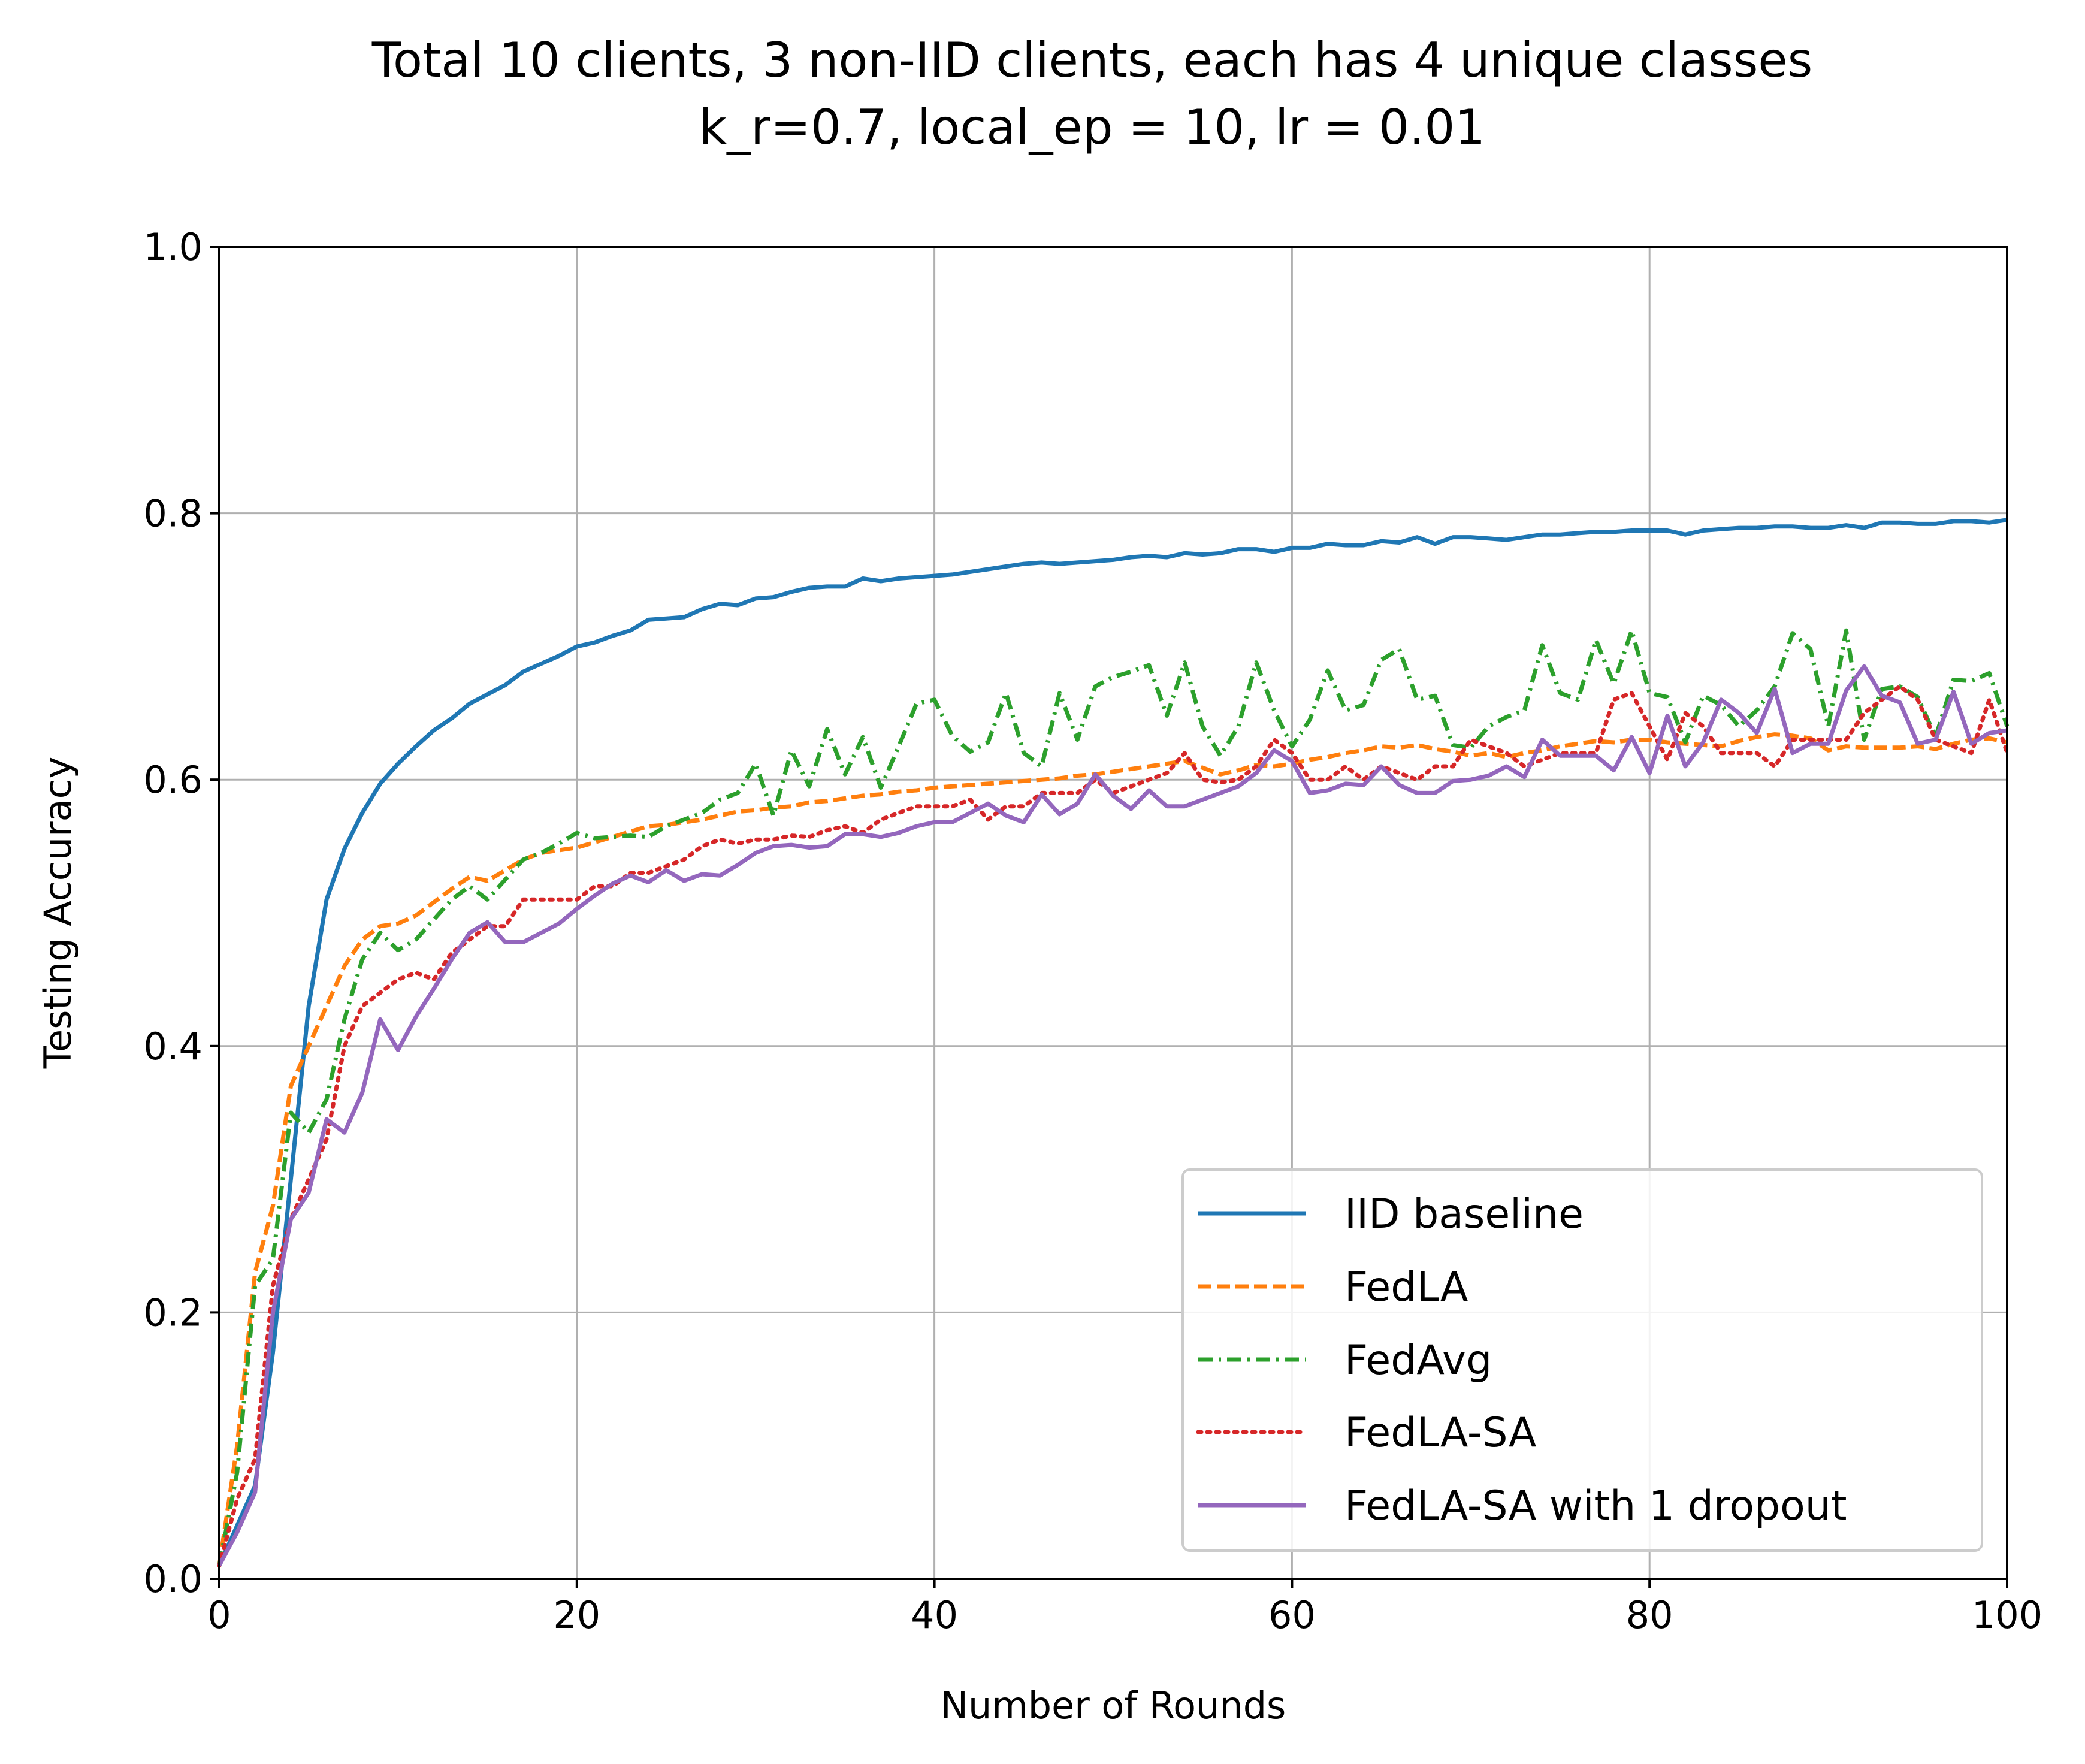  What do you see at coordinates (219, 1615) in the screenshot?
I see `x-tick-label: 0` at bounding box center [219, 1615].